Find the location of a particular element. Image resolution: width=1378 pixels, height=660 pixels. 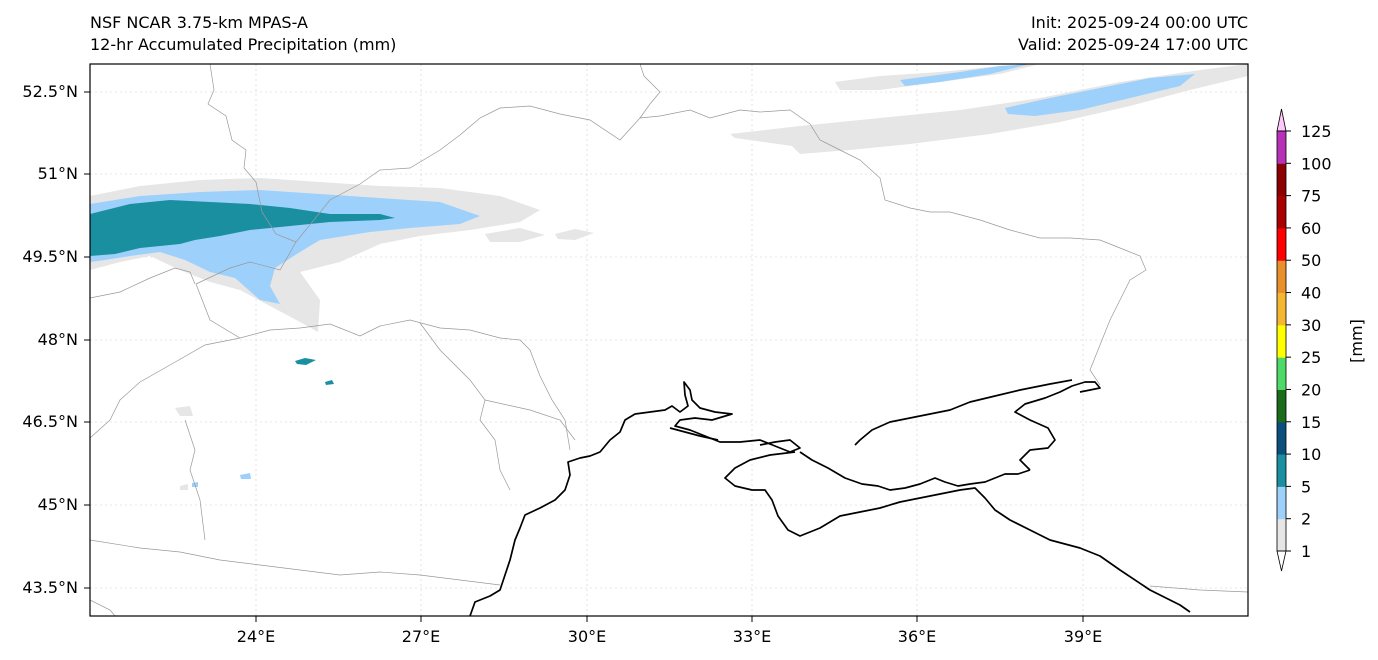

colorbar-level-label: 25 is located at coordinates (1311, 357).